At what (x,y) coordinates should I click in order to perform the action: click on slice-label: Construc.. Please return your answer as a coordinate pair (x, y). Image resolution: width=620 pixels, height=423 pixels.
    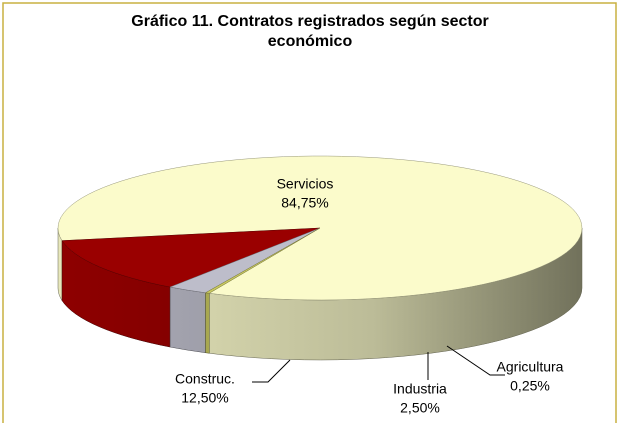
    Looking at the image, I should click on (205, 379).